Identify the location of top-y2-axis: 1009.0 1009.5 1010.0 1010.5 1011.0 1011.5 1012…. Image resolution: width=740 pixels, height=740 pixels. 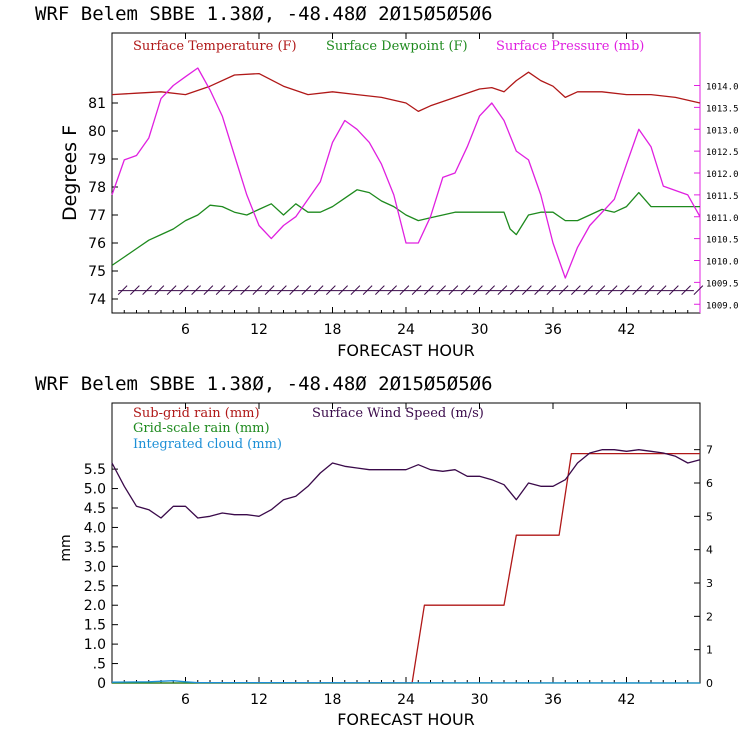
(716, 197).